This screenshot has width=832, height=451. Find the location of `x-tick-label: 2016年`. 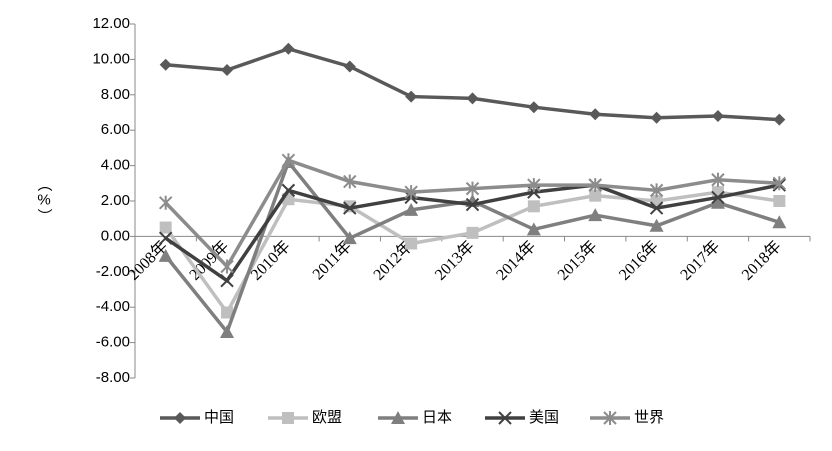

x-tick-label: 2016年 is located at coordinates (638, 260).